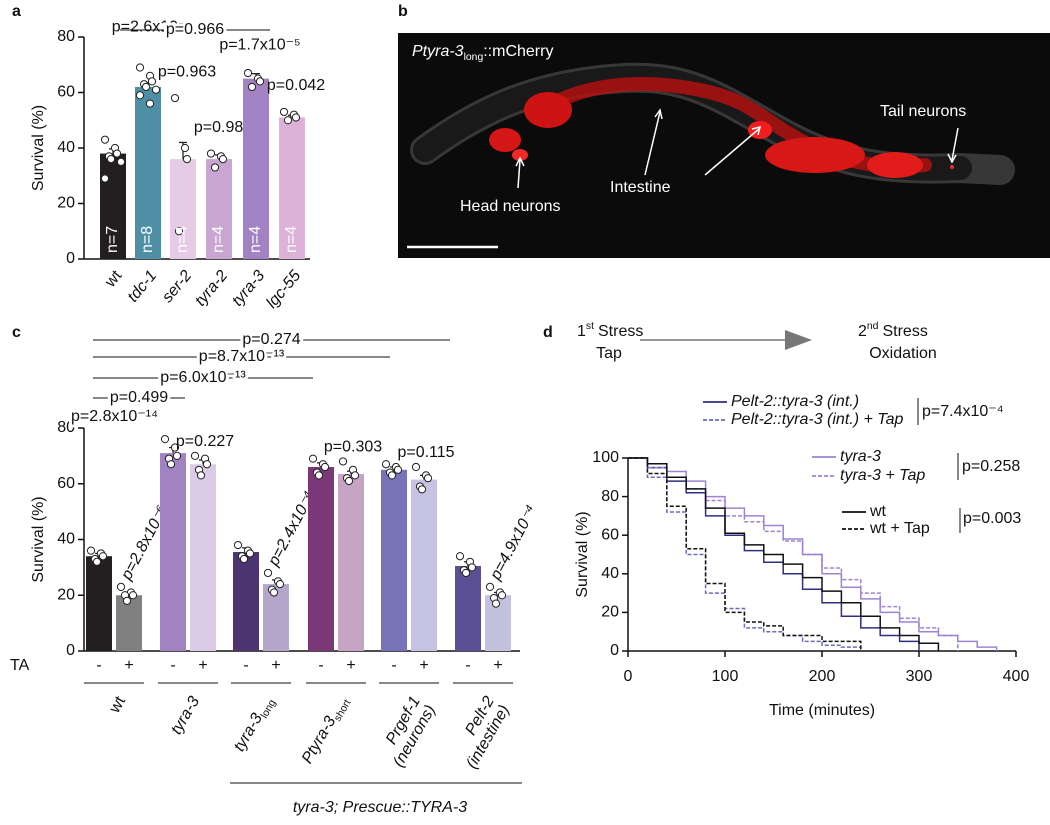  I want to click on stress-sub: Oxidation, so click(903, 353).